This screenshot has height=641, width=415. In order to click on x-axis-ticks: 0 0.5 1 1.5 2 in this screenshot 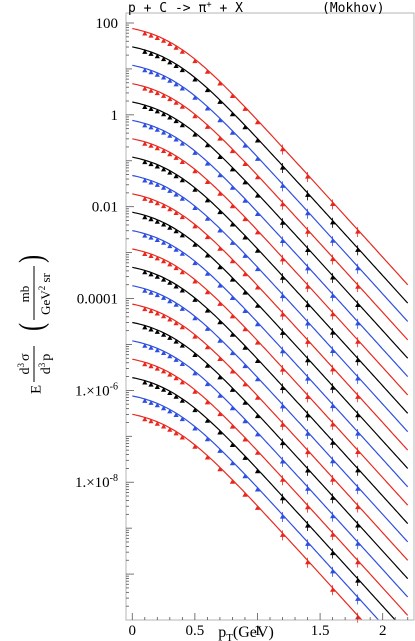, I will do `click(270, 626)`.